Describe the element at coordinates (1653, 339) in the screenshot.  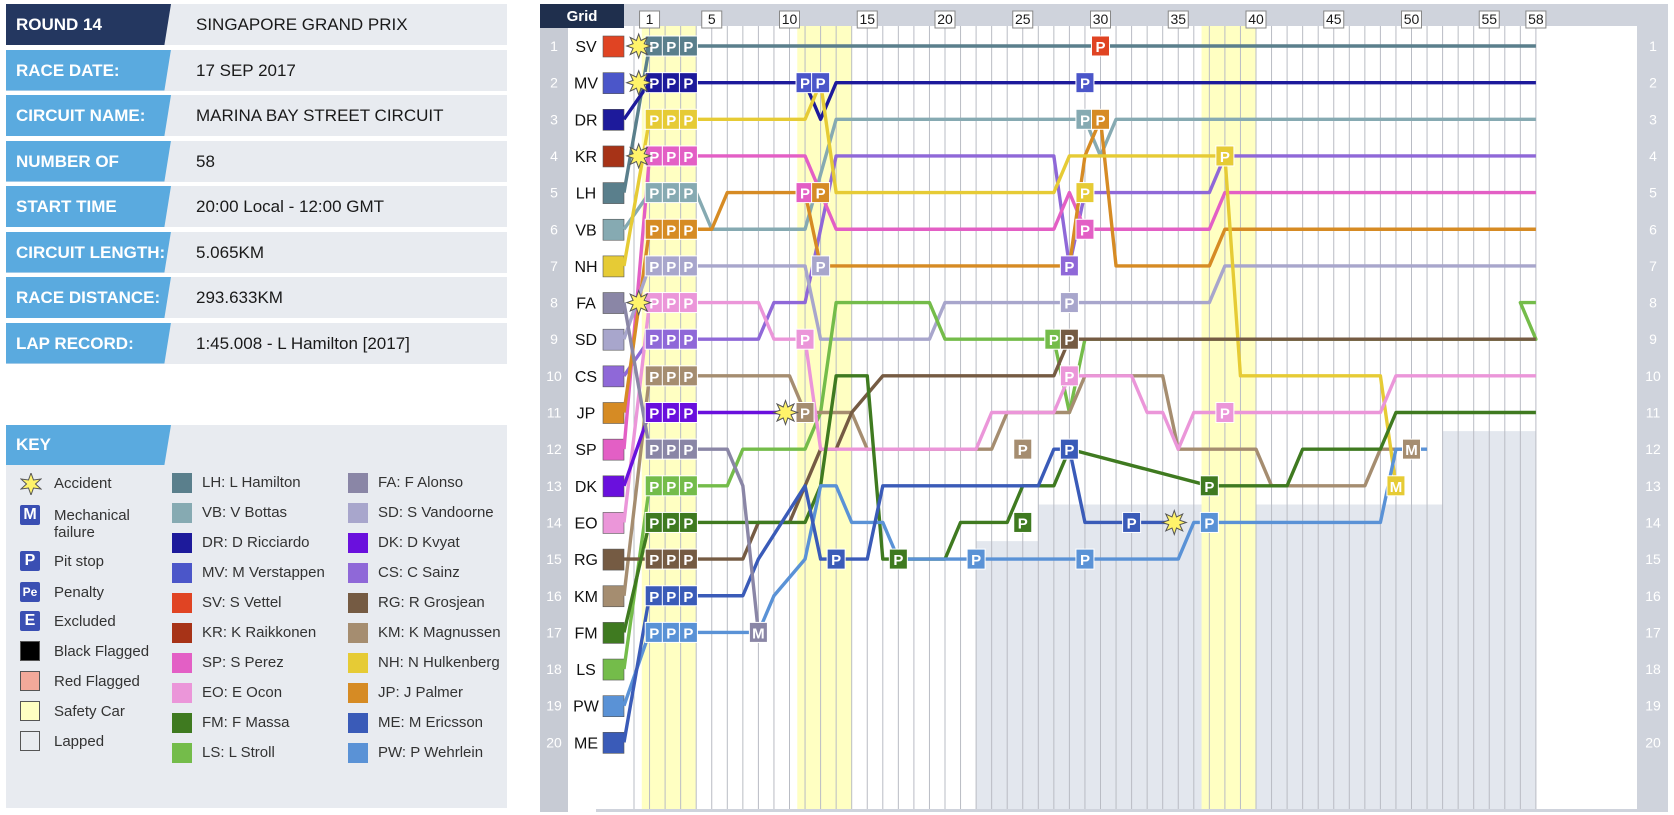
I see `finish-position-number: 9` at that location.